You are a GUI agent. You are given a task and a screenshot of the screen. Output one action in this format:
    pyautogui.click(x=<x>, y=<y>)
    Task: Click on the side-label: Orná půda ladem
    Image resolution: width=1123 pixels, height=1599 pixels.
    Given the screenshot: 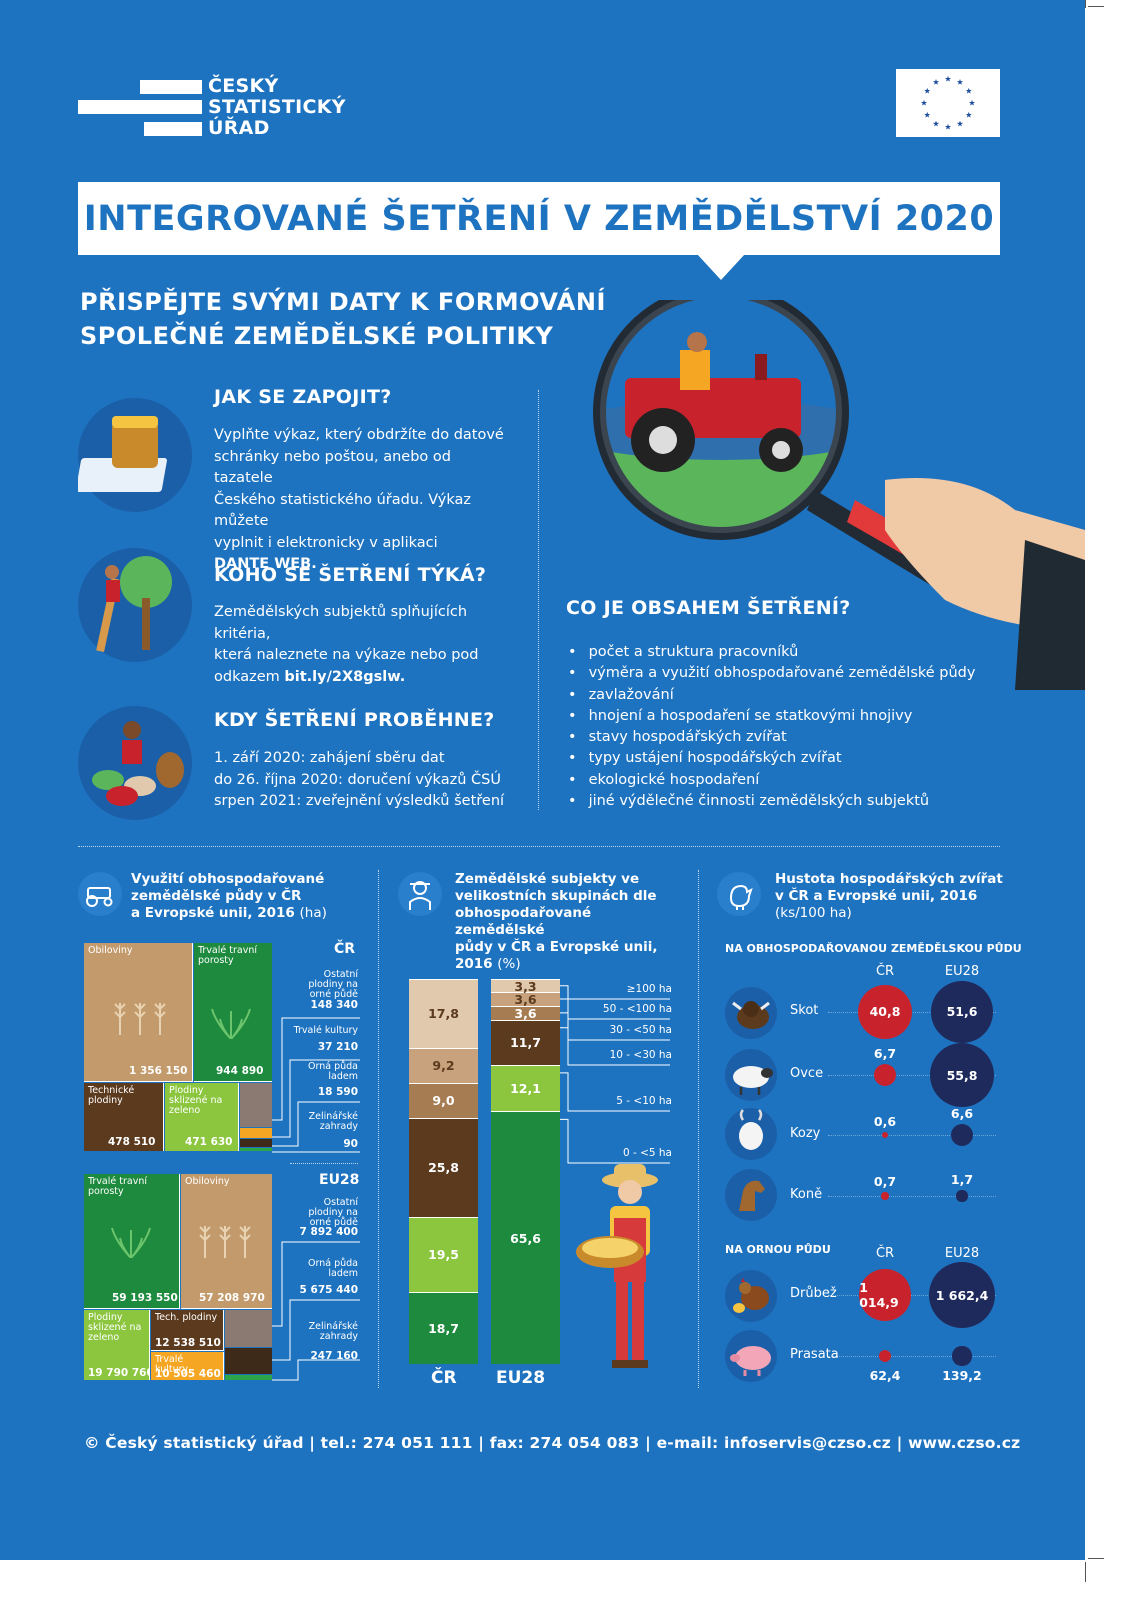 What is the action you would take?
    pyautogui.click(x=333, y=1071)
    